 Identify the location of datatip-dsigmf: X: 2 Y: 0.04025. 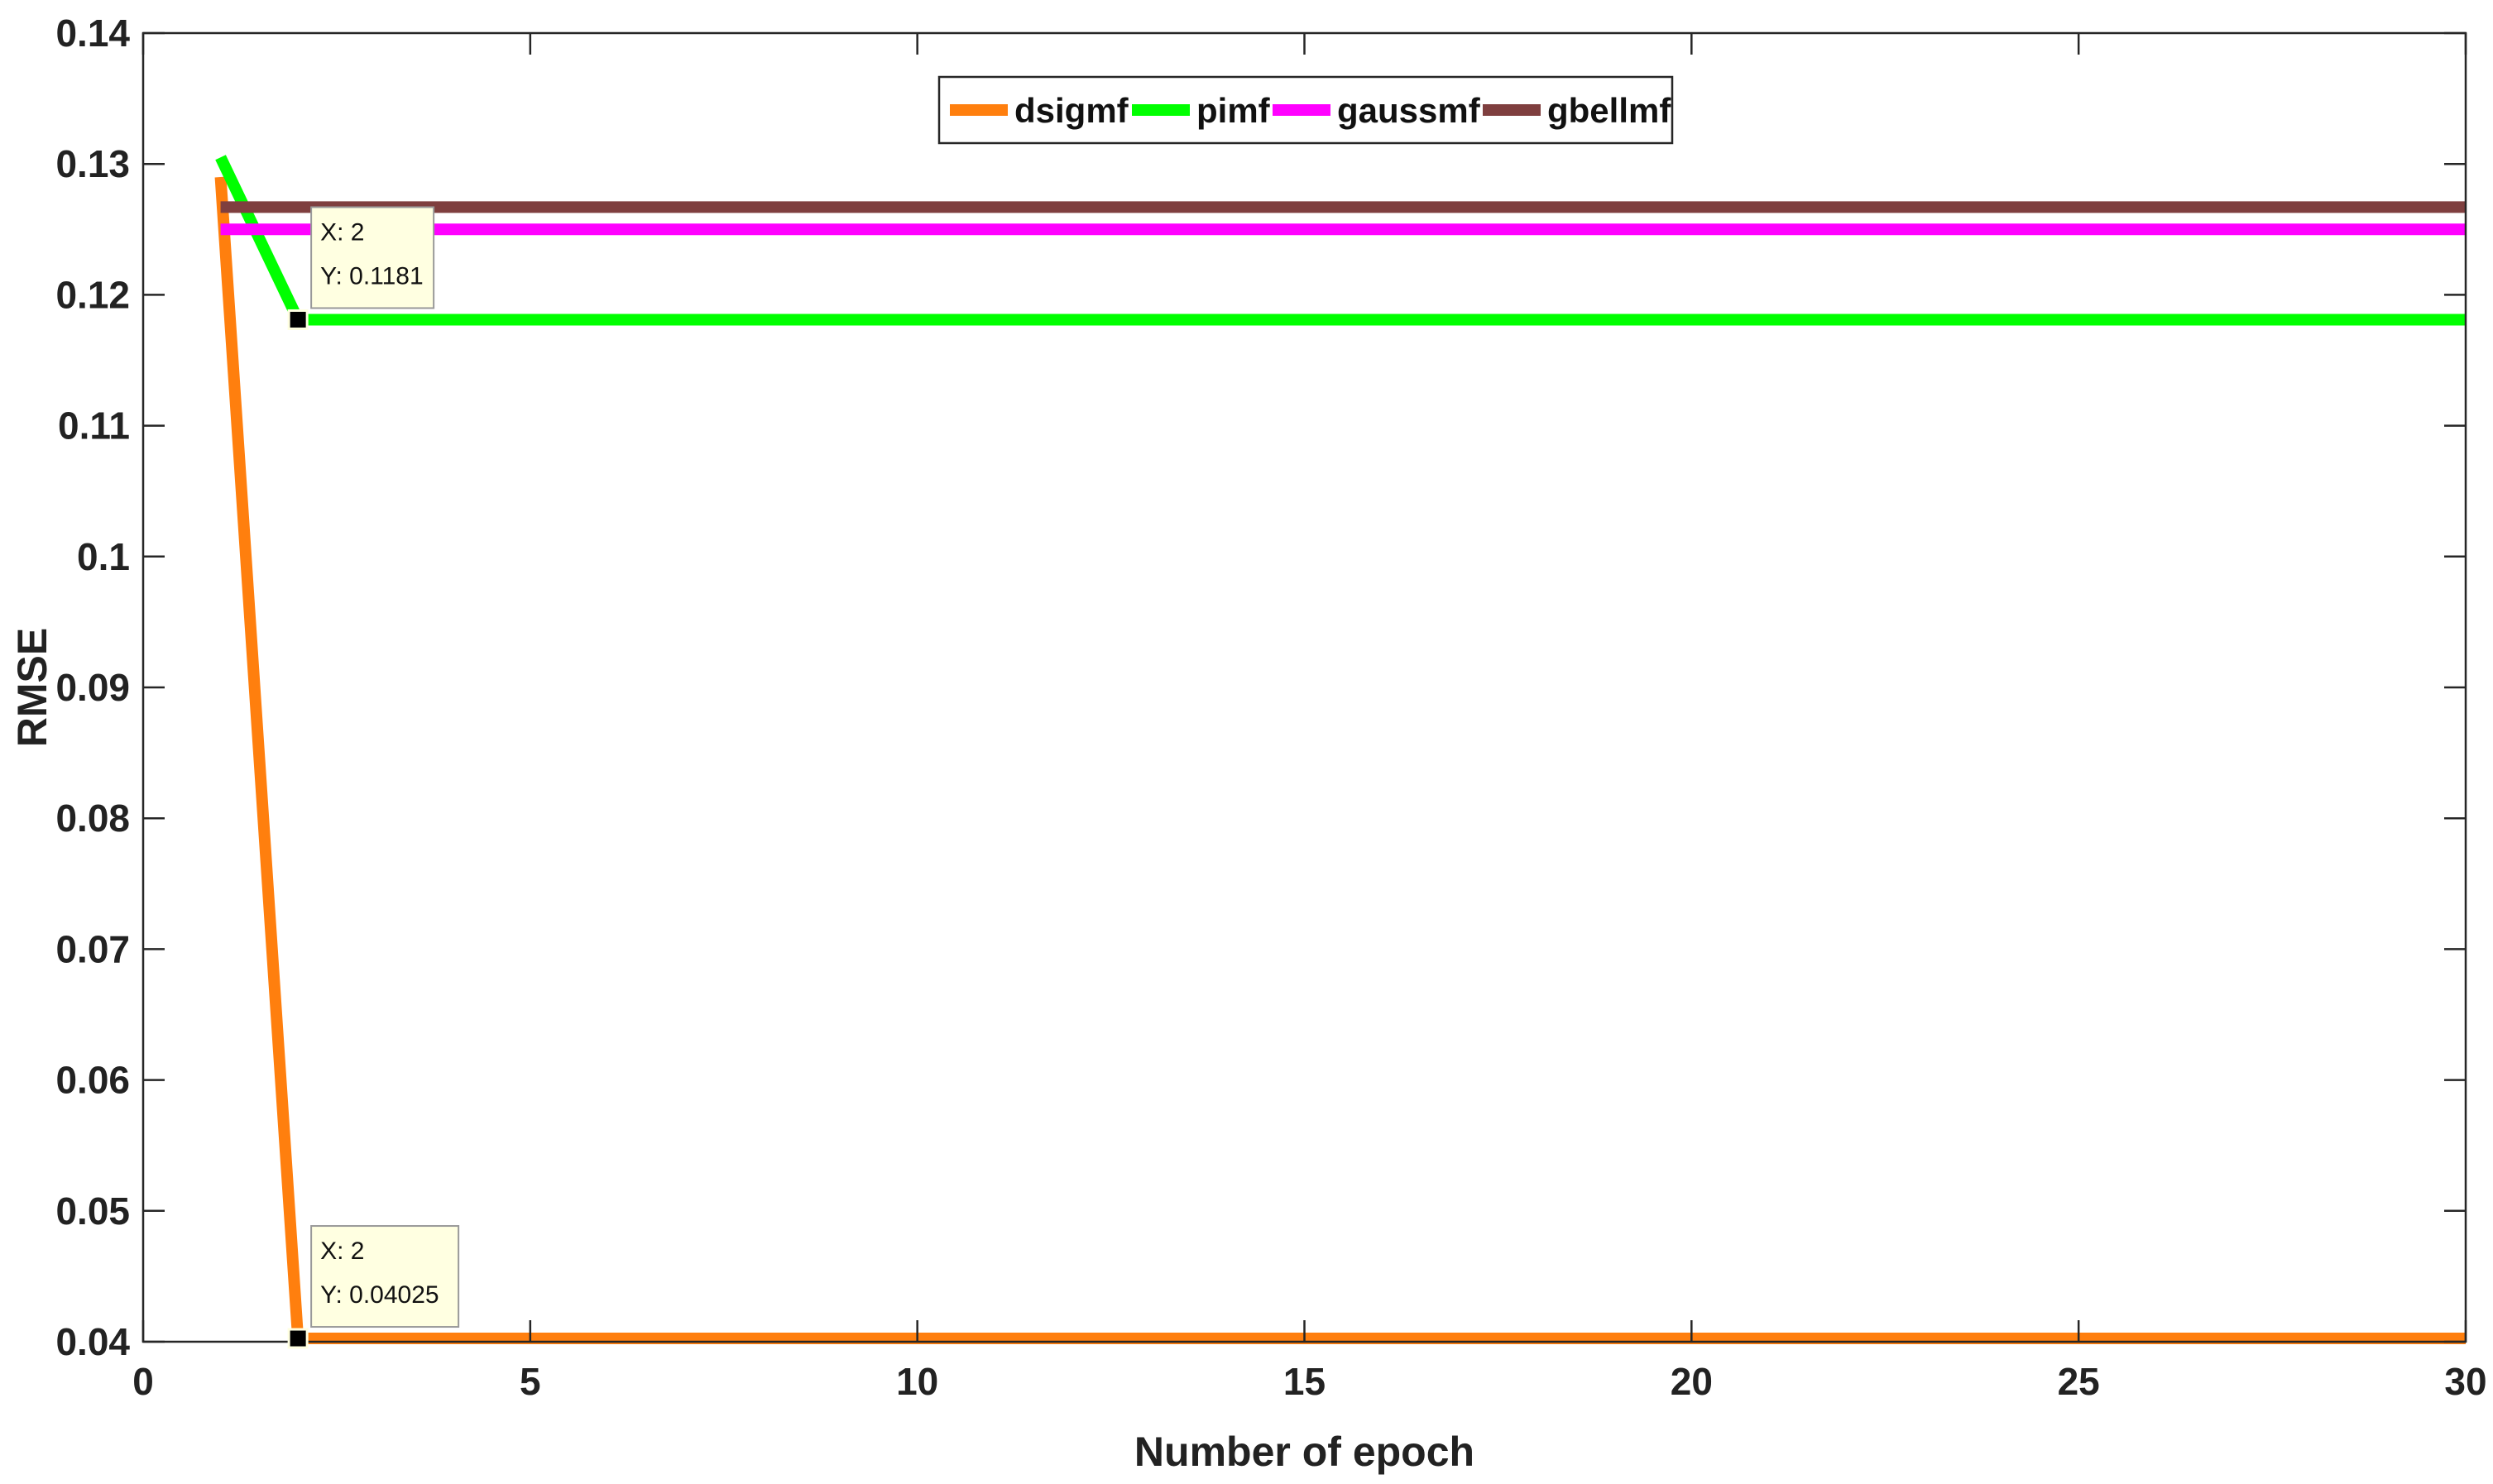
(373, 1287).